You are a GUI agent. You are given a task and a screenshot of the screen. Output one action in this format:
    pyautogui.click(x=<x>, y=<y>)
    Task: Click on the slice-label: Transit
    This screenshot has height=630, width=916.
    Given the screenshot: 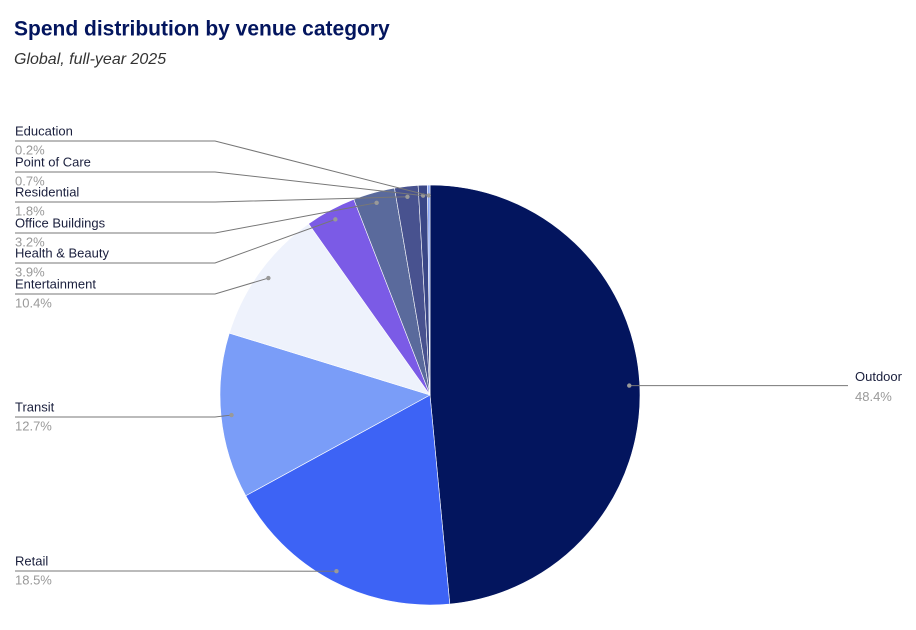 What is the action you would take?
    pyautogui.click(x=35, y=406)
    